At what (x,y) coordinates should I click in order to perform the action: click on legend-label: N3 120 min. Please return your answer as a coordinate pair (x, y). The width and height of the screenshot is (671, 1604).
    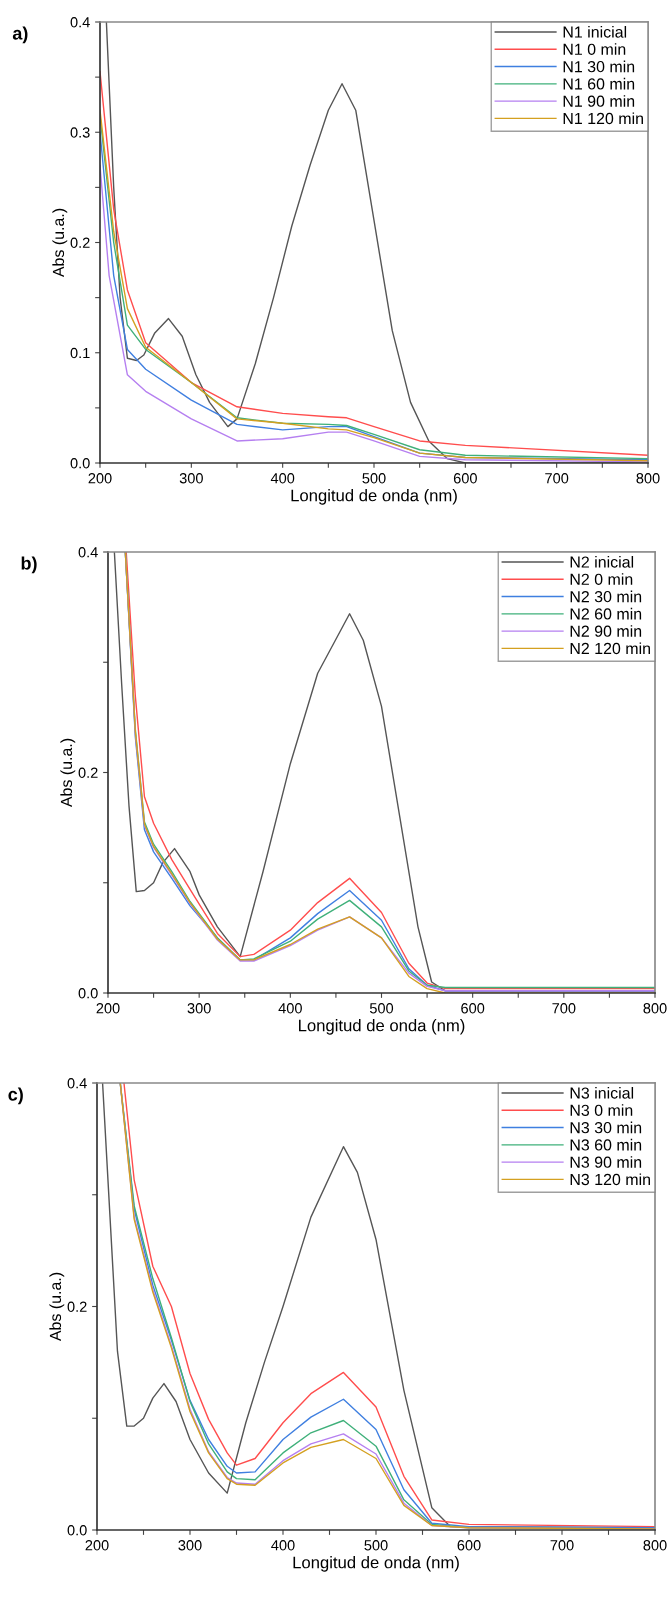
    Looking at the image, I should click on (610, 1179).